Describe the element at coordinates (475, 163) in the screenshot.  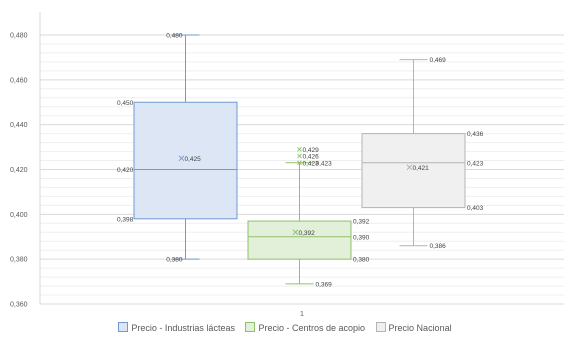
I see `label-median: 0,423` at that location.